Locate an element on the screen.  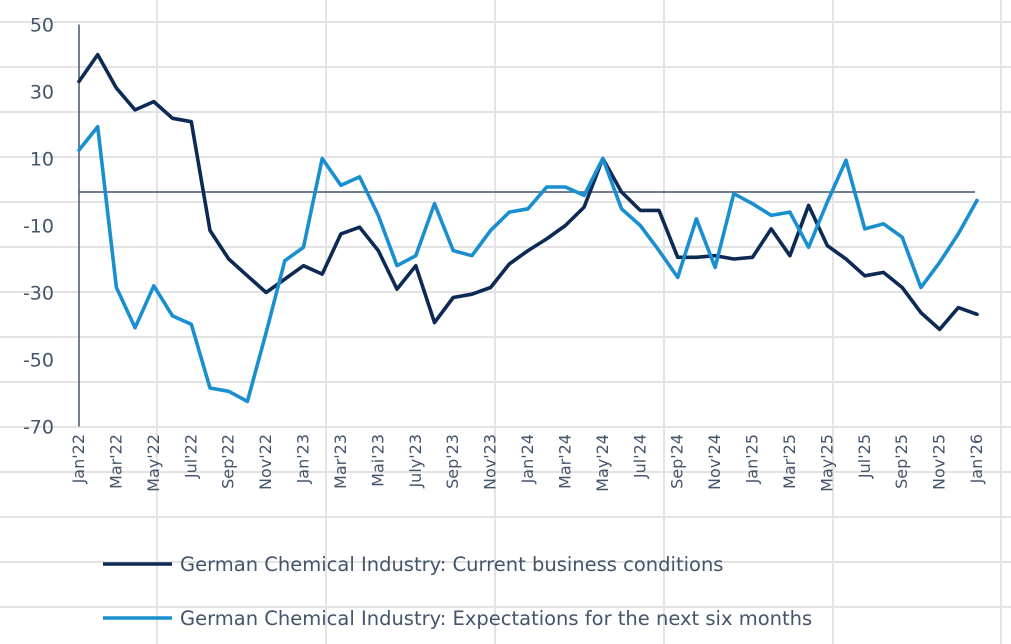
y-tick-label: 50 is located at coordinates (42, 26).